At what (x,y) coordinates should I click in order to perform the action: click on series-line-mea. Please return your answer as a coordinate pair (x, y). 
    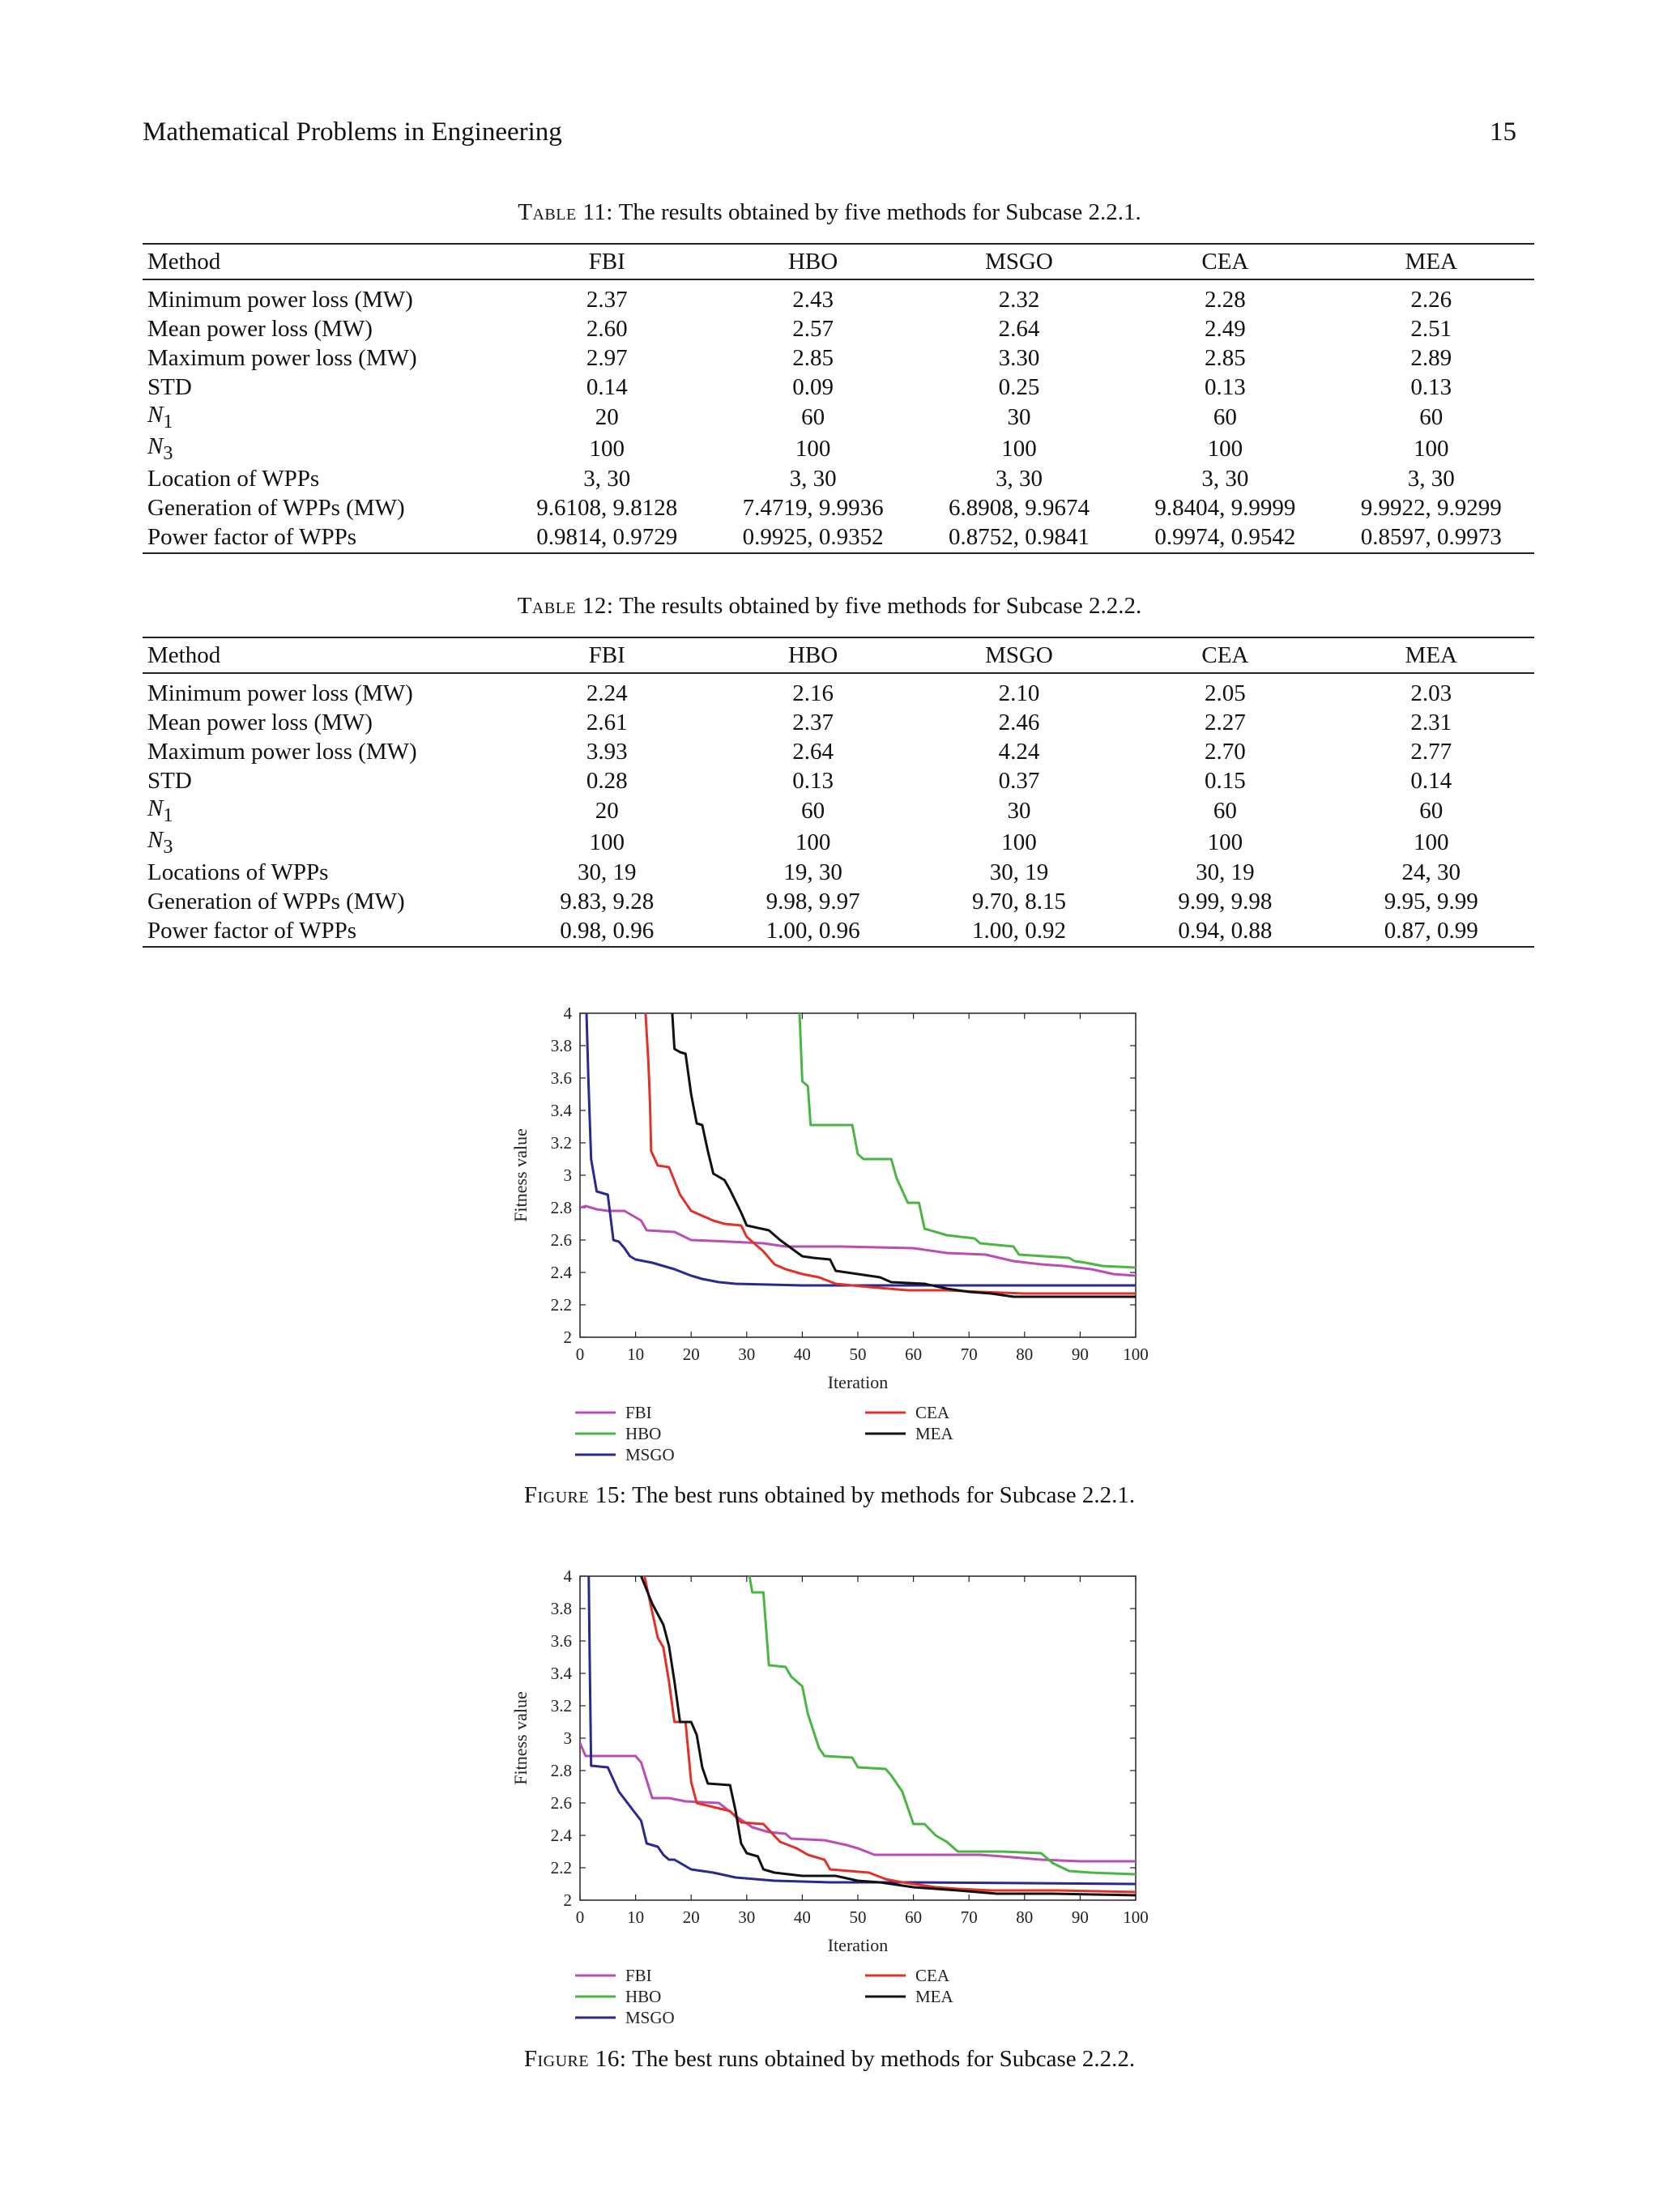
    Looking at the image, I should click on (887, 1736).